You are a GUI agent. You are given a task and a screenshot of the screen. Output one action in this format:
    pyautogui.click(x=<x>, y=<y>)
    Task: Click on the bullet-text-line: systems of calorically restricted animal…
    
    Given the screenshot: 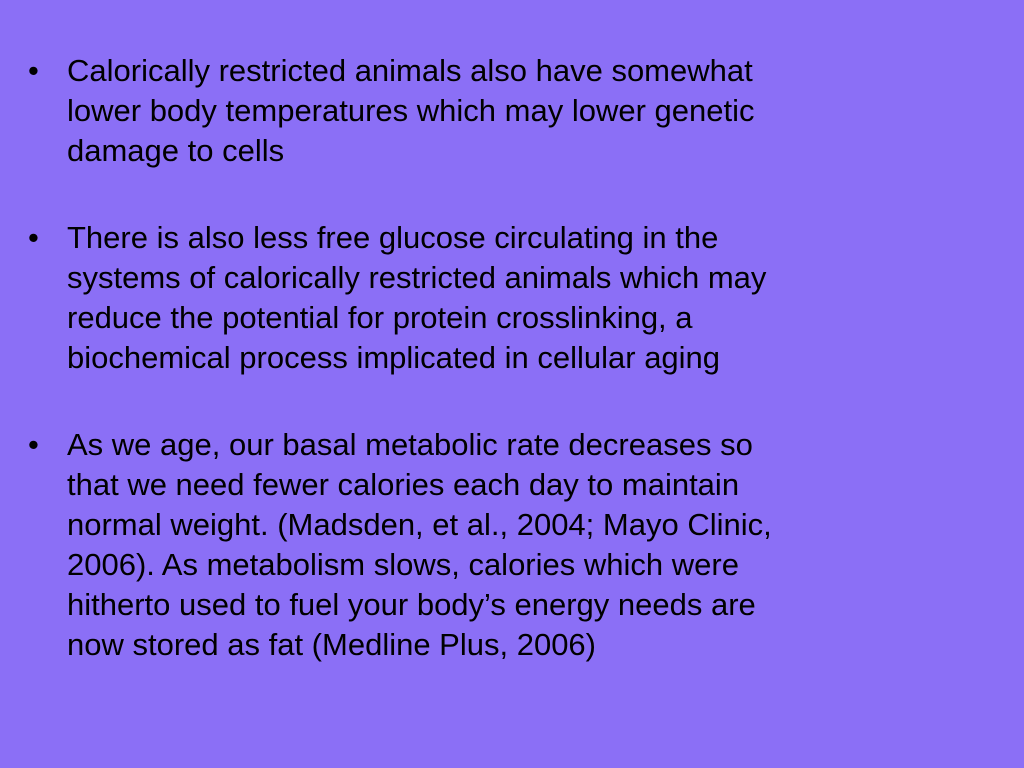 What is the action you would take?
    pyautogui.click(x=417, y=277)
    